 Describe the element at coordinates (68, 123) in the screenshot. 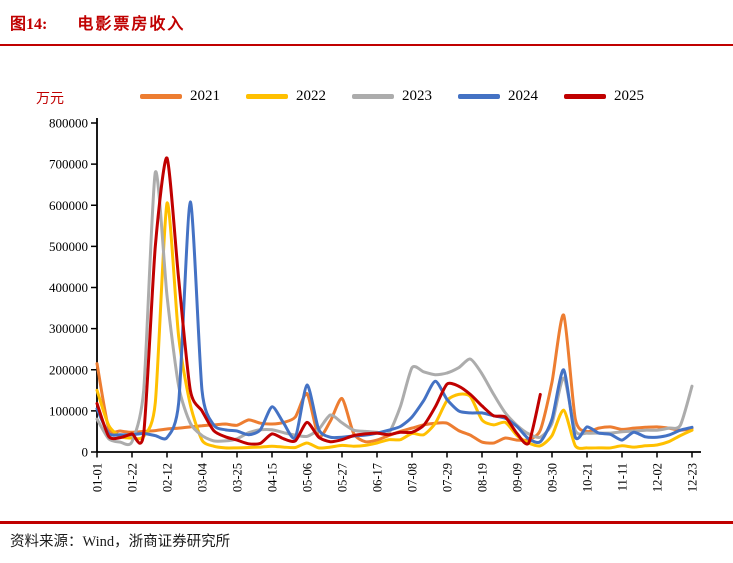

I see `y-axis-tick-label: 800000` at that location.